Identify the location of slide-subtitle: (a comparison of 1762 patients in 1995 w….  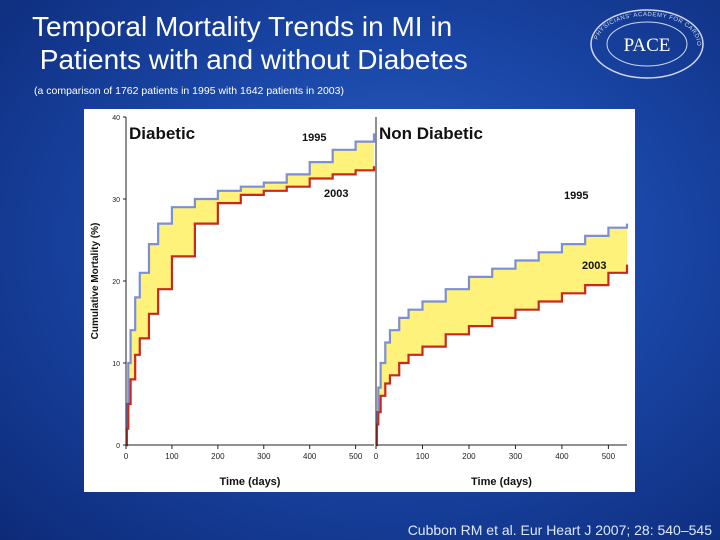
(189, 91).